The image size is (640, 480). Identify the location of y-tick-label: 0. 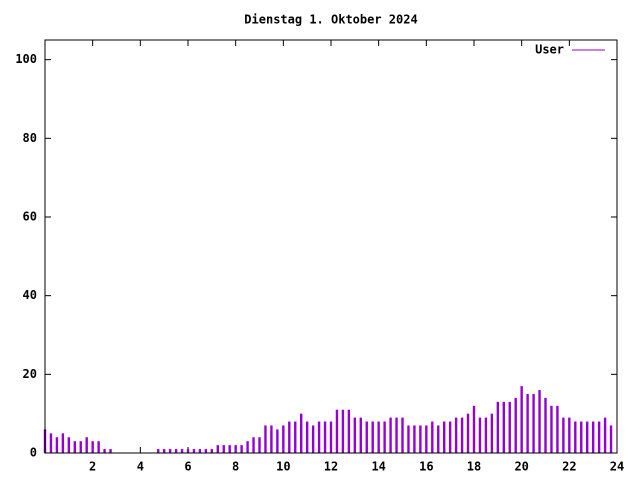
(33, 453).